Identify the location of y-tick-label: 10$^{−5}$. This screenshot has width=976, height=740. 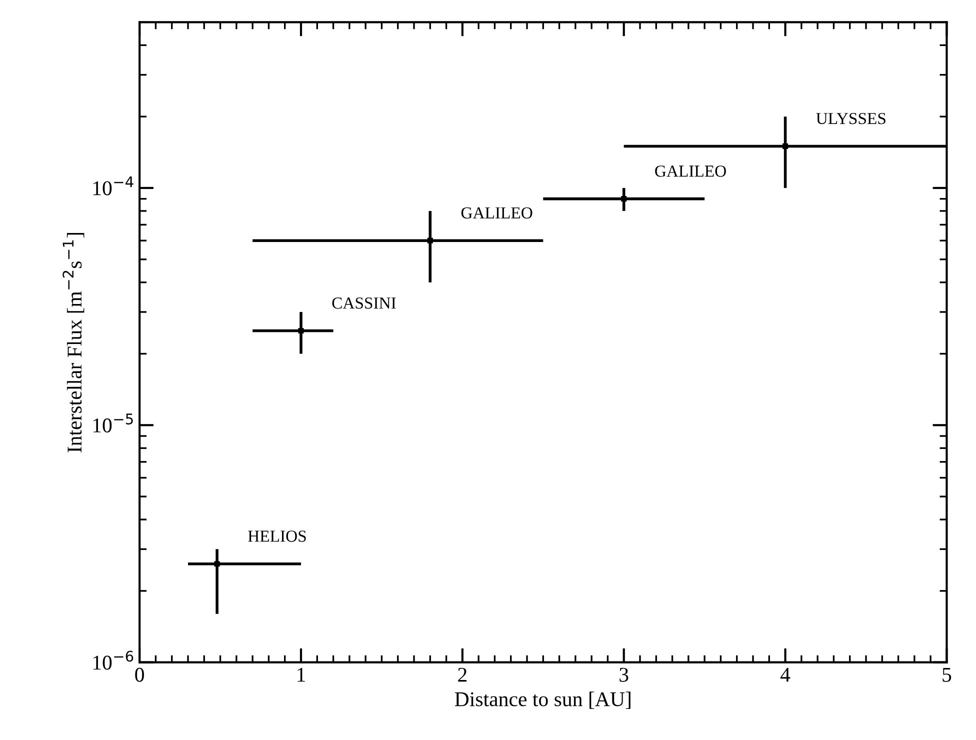
(113, 423).